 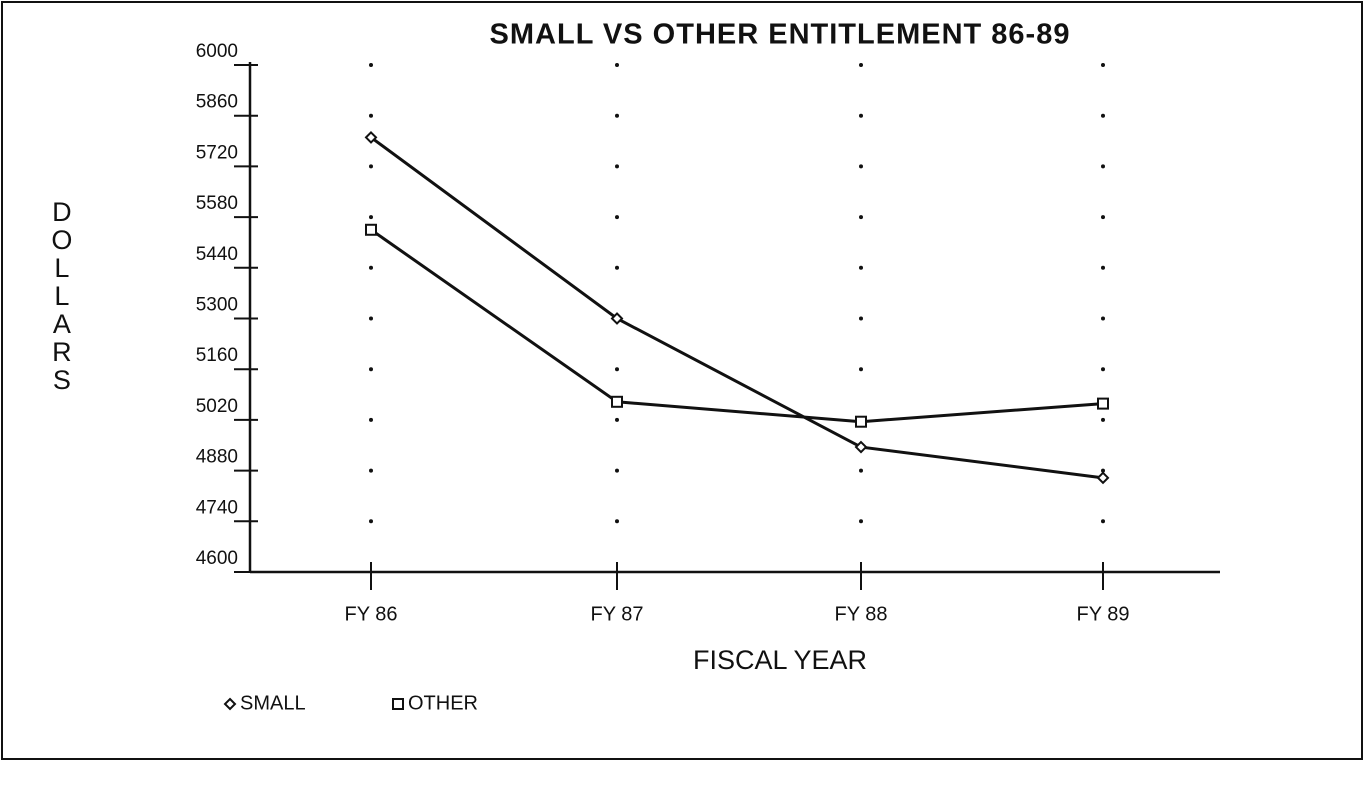 What do you see at coordinates (217, 558) in the screenshot?
I see `y-tick-label: 4600` at bounding box center [217, 558].